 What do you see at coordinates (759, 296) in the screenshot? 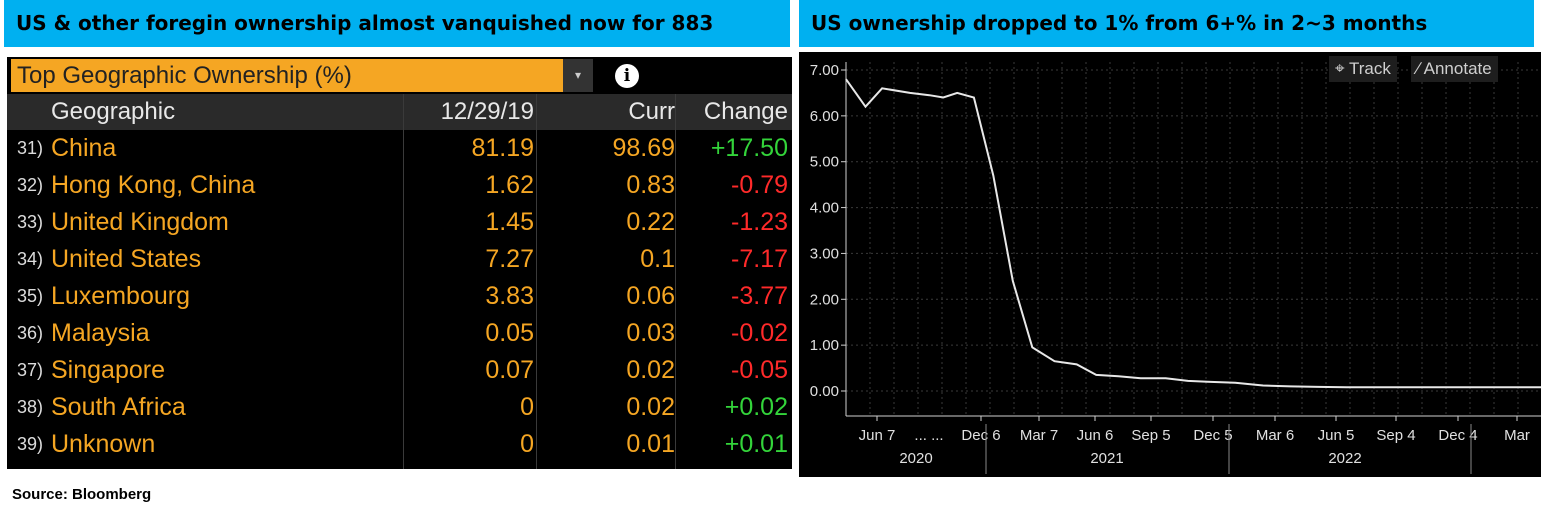
I see `row-change: -3.77` at bounding box center [759, 296].